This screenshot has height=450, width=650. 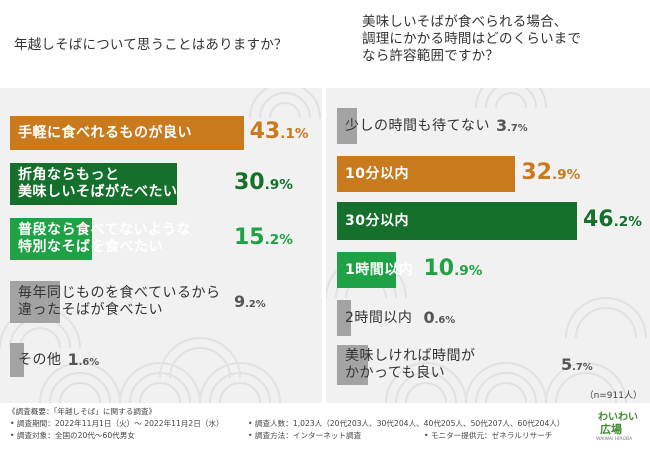 I want to click on logo-subtext: WAIWAI HIROBA, so click(x=614, y=439).